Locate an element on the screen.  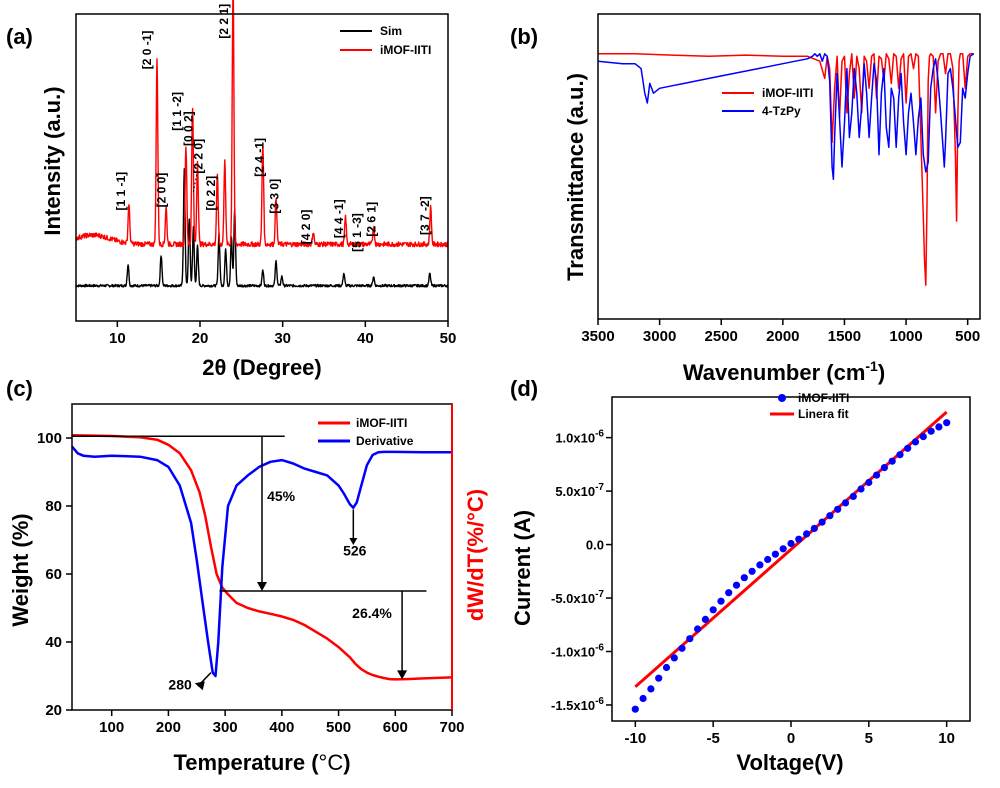
panel-d-xtick-label-5: 5 is located at coordinates (869, 738).